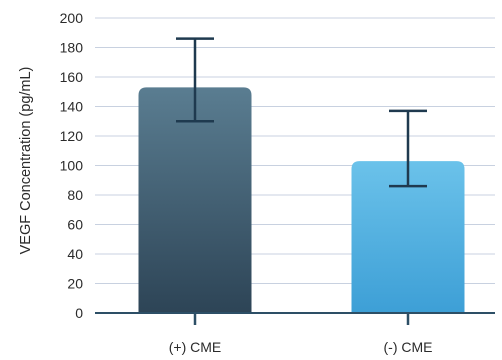 The height and width of the screenshot is (360, 502). Describe the element at coordinates (75, 284) in the screenshot. I see `y-tick-label: 20` at that location.